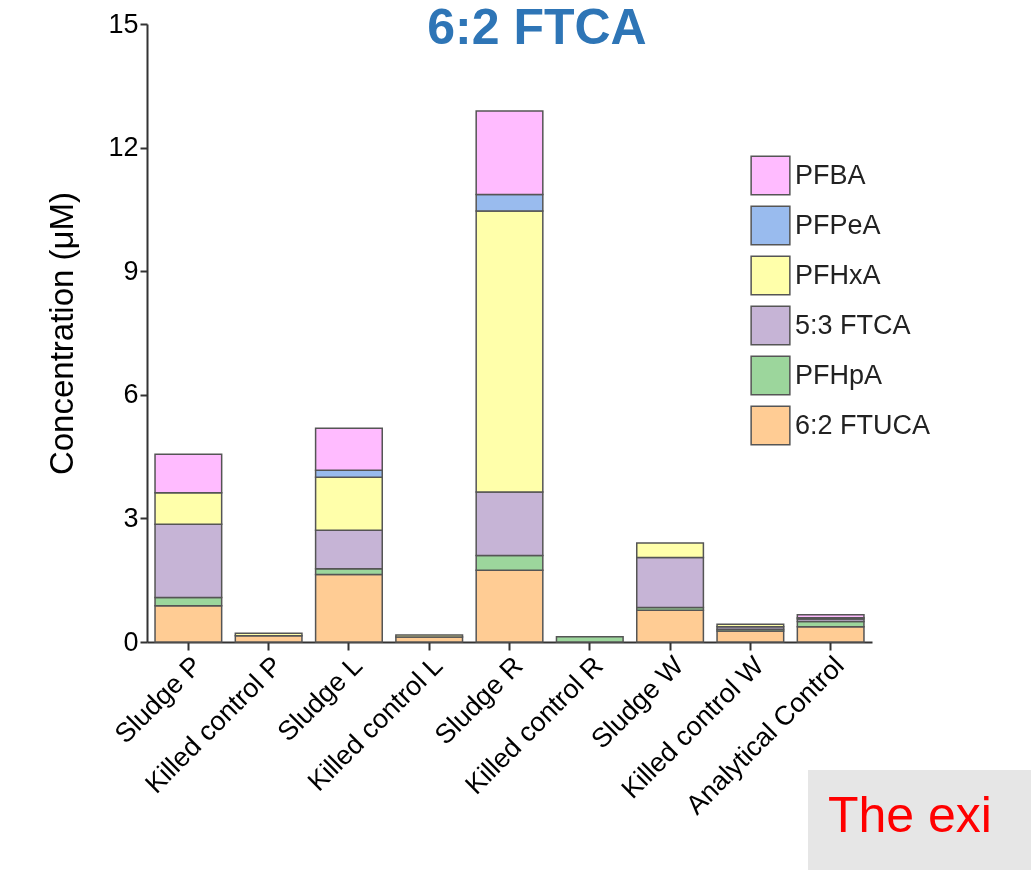 The width and height of the screenshot is (1031, 878). What do you see at coordinates (838, 224) in the screenshot?
I see `legend-label: PFPeA` at bounding box center [838, 224].